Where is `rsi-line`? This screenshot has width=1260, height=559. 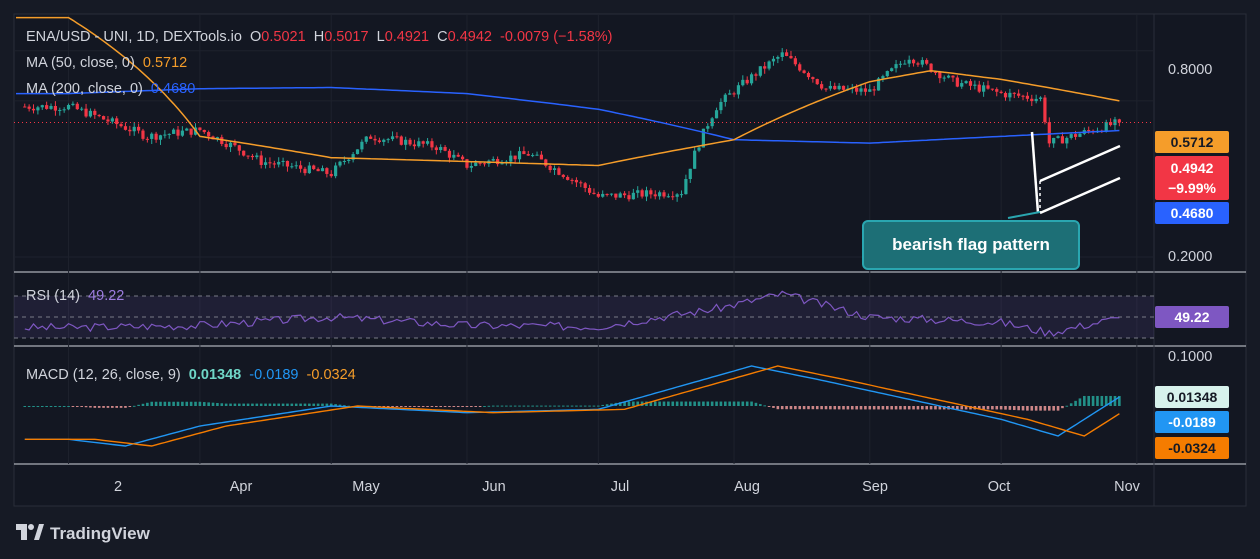
rsi-line is located at coordinates (572, 313).